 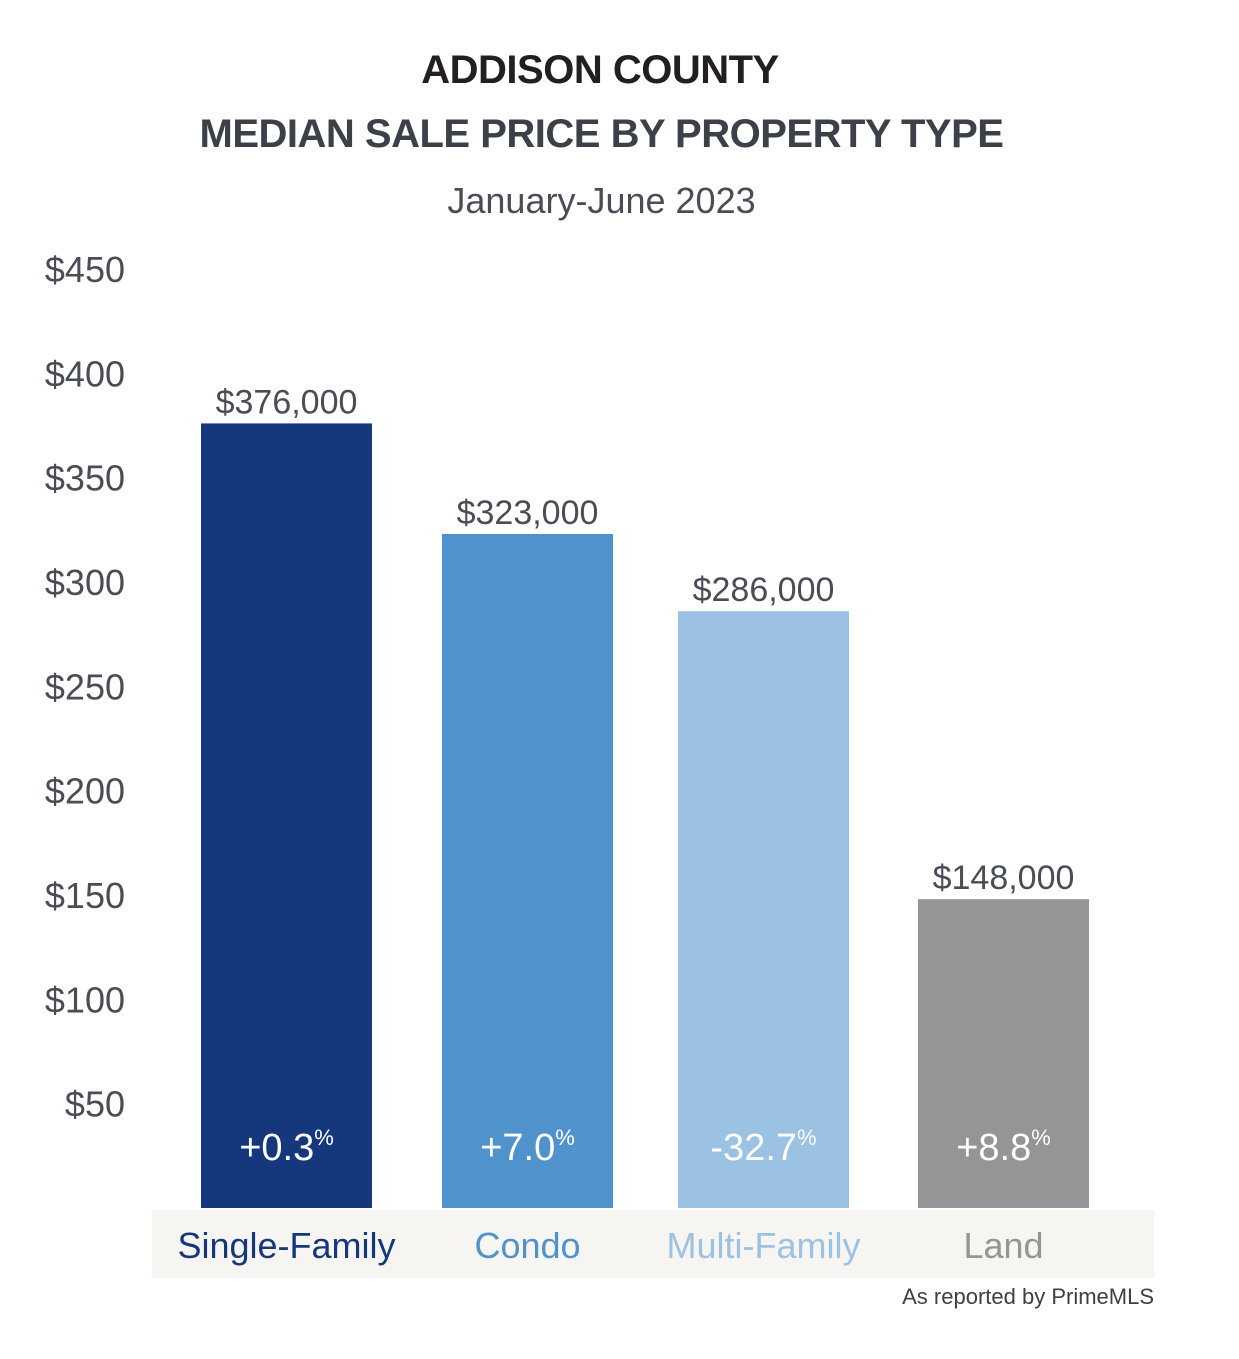 What do you see at coordinates (601, 134) in the screenshot?
I see `chart-subtitle: MEDIAN SALE PRICE BY PROPERTY TYPE` at bounding box center [601, 134].